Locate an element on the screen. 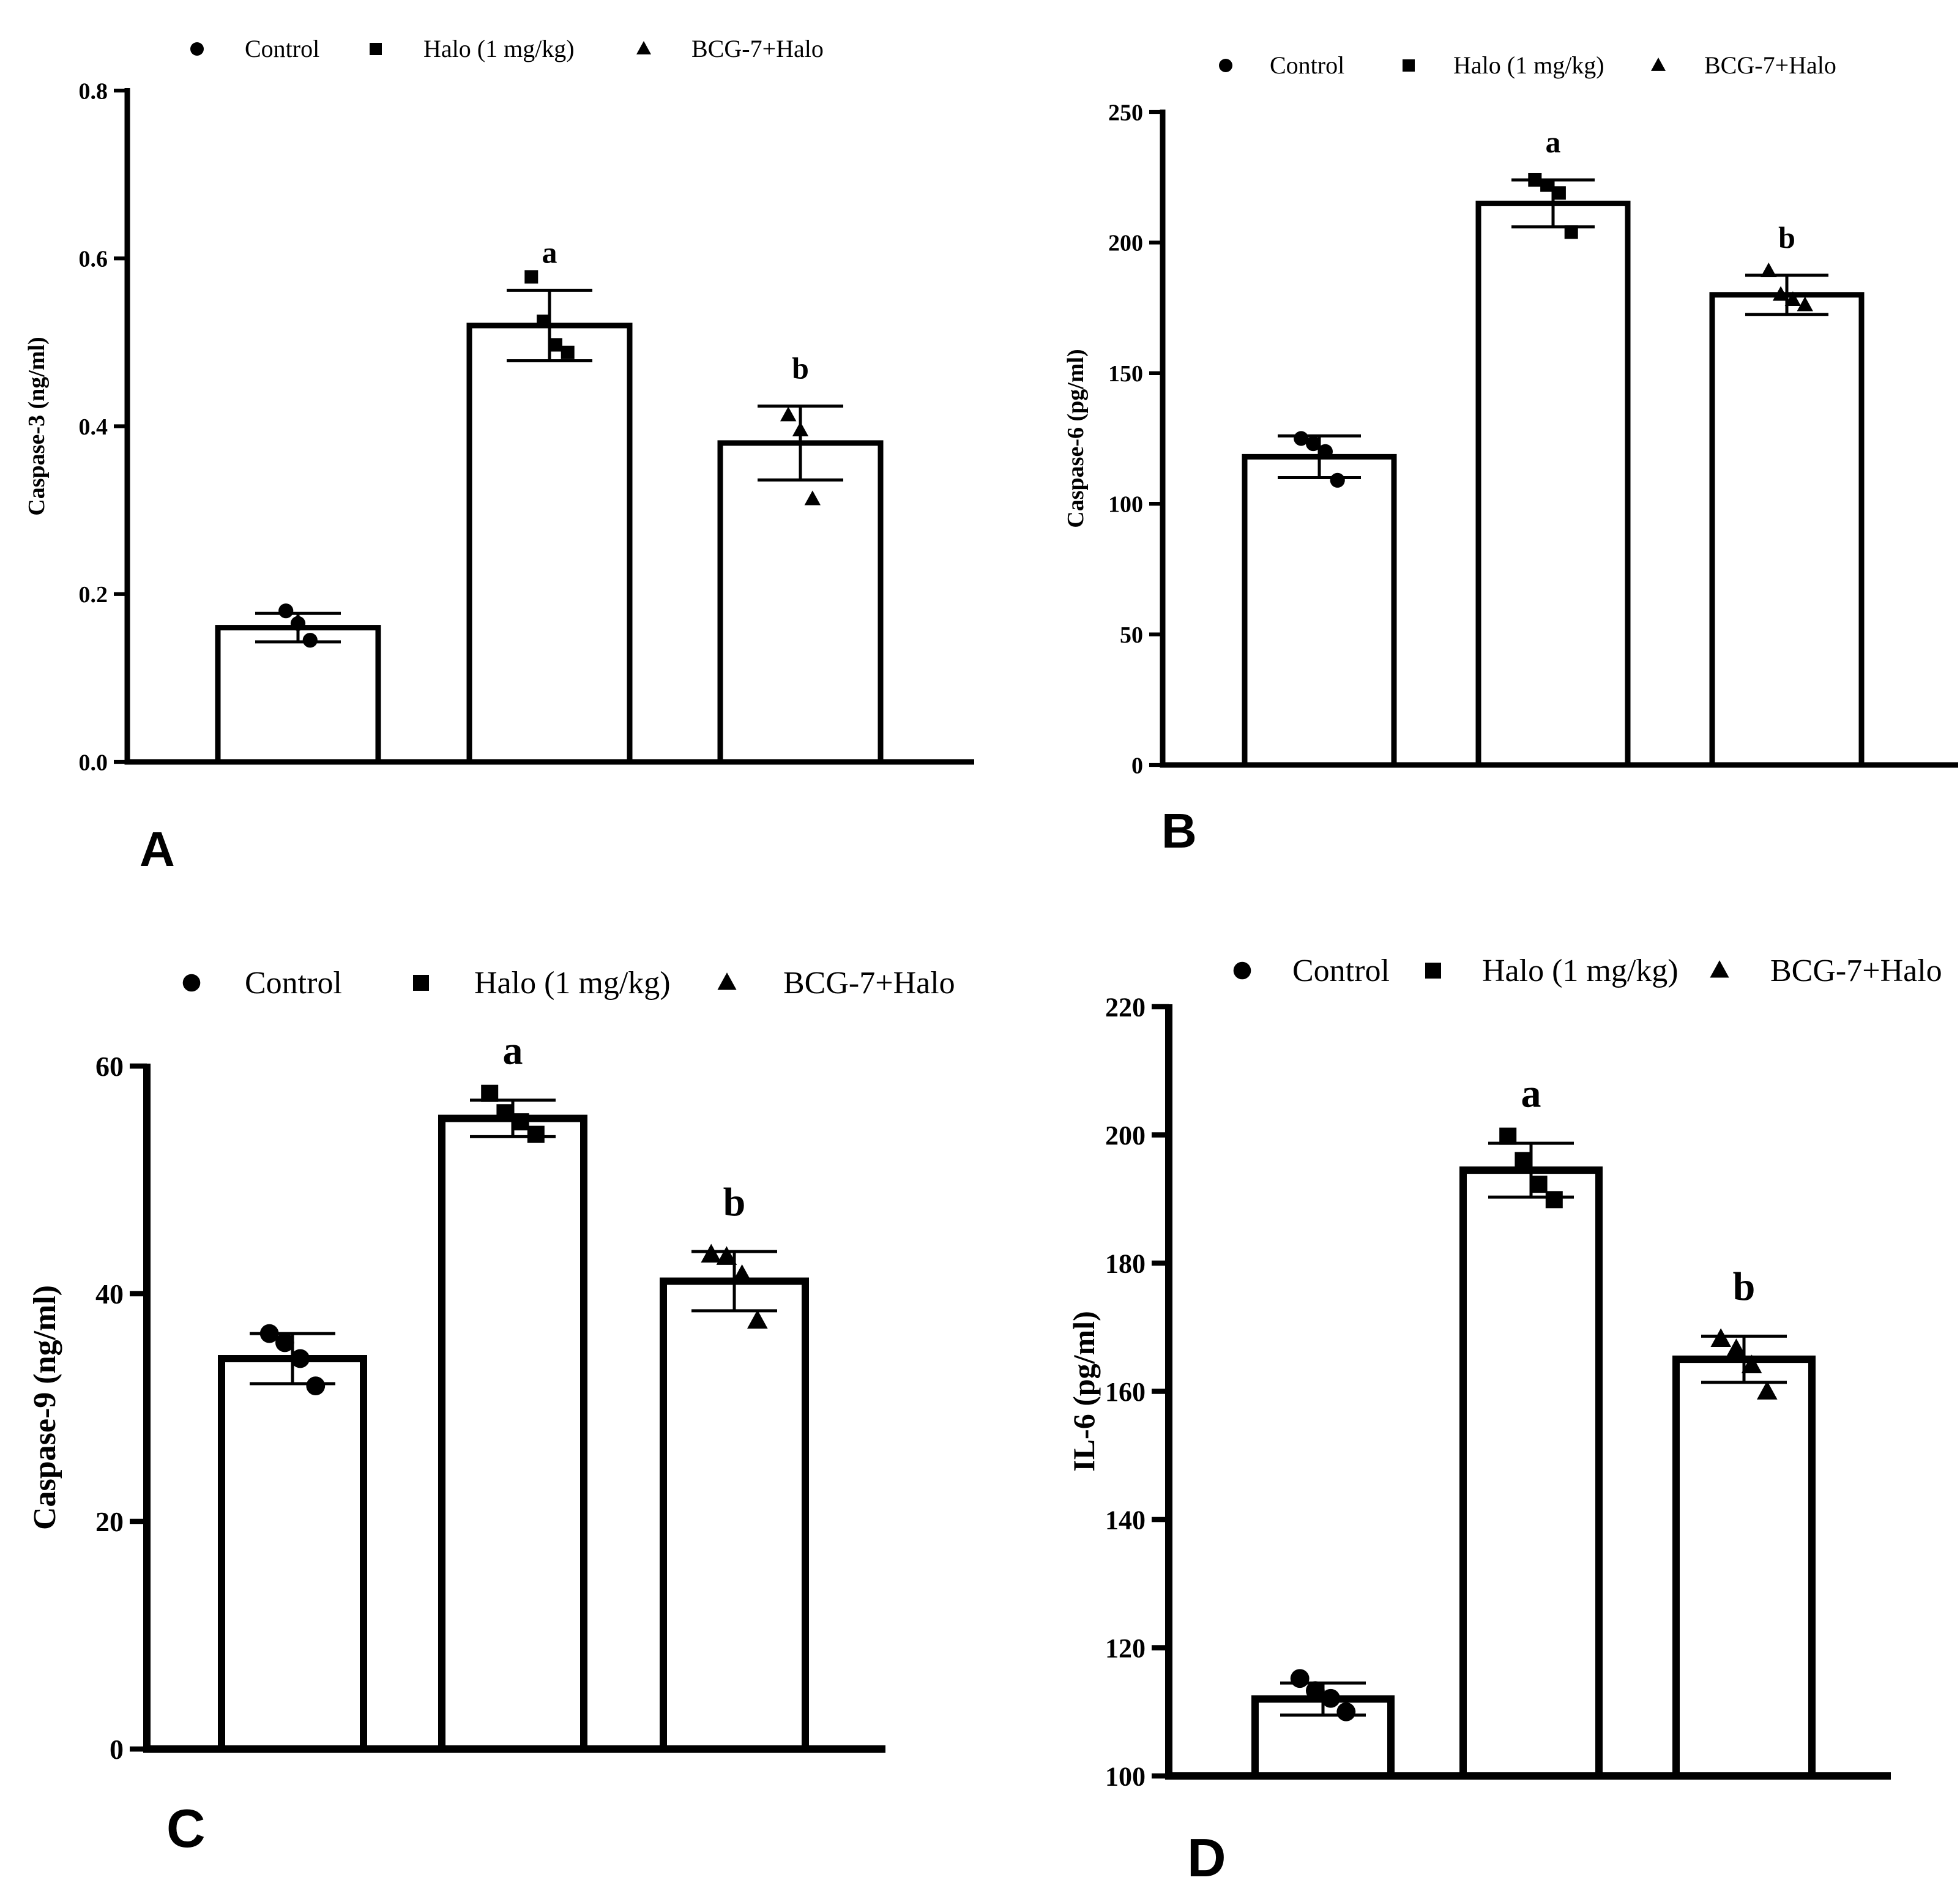  y-tick-label: 140 is located at coordinates (1125, 1520).